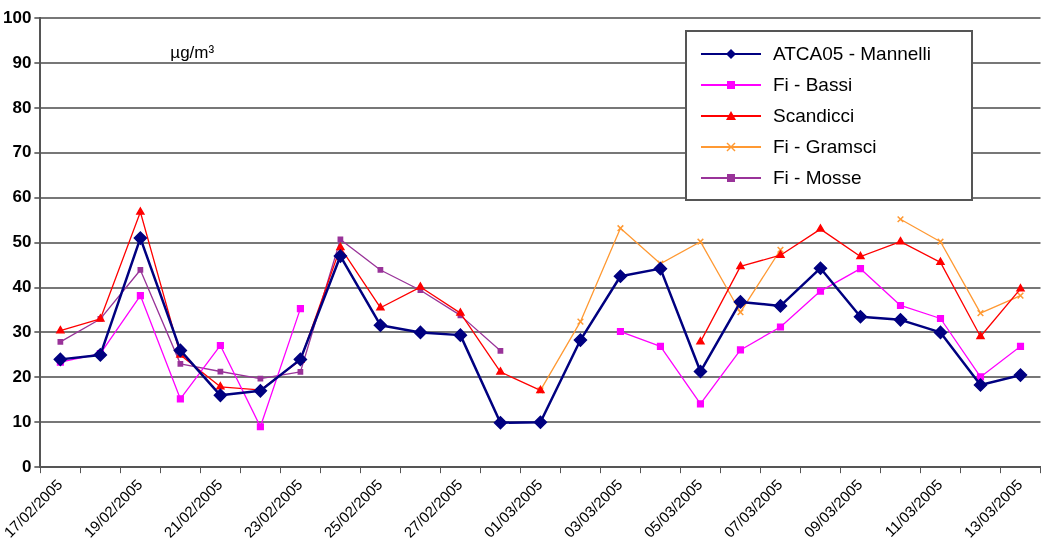 The width and height of the screenshot is (1048, 545). Describe the element at coordinates (22, 421) in the screenshot. I see `y-tick-label: 10` at that location.